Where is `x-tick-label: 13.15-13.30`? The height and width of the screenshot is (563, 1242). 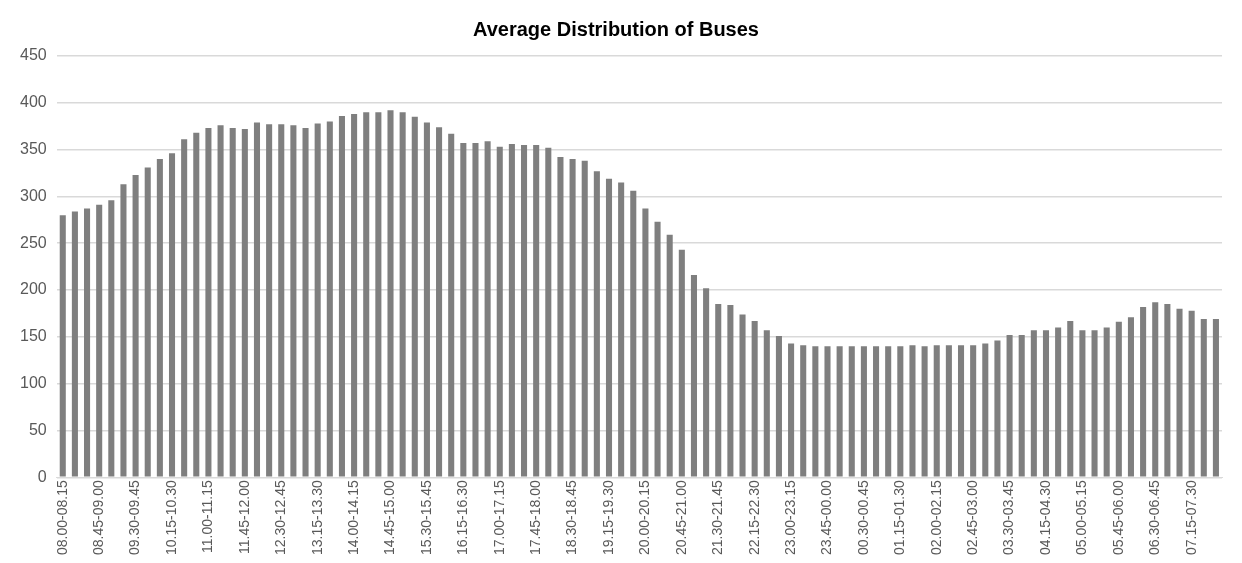 x-tick-label: 13.15-13.30 is located at coordinates (316, 517).